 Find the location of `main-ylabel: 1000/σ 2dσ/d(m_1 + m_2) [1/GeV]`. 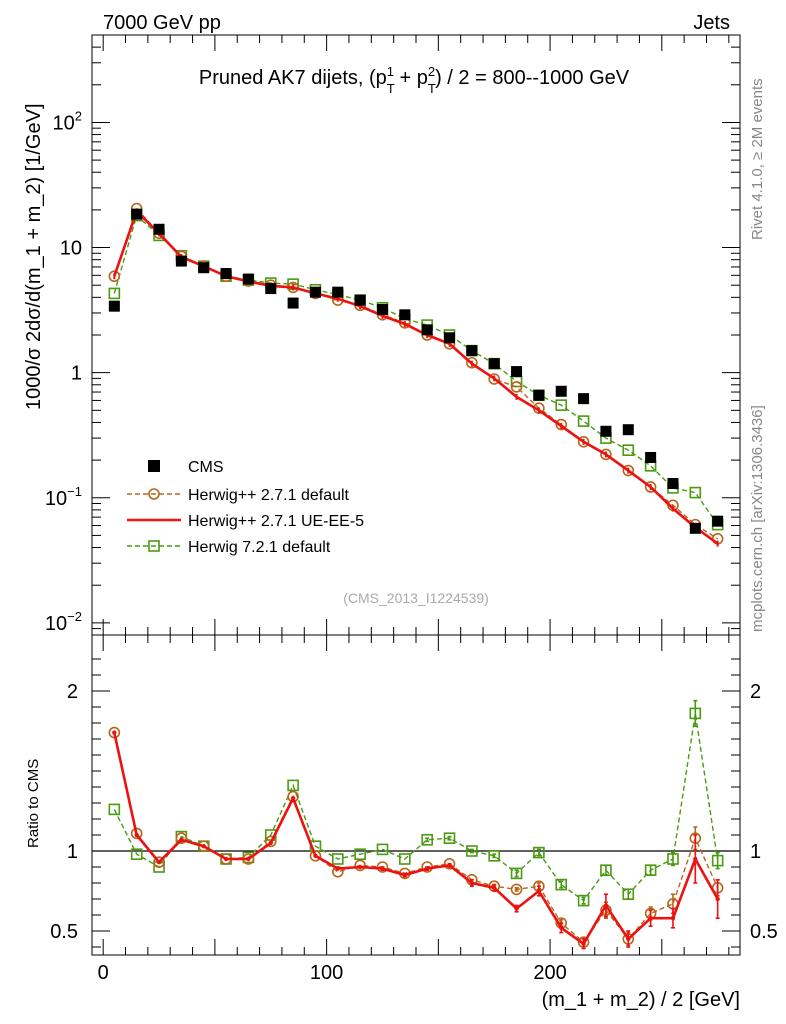

main-ylabel: 1000/σ 2dσ/d(m_1 + m_2) [1/GeV] is located at coordinates (34, 256).